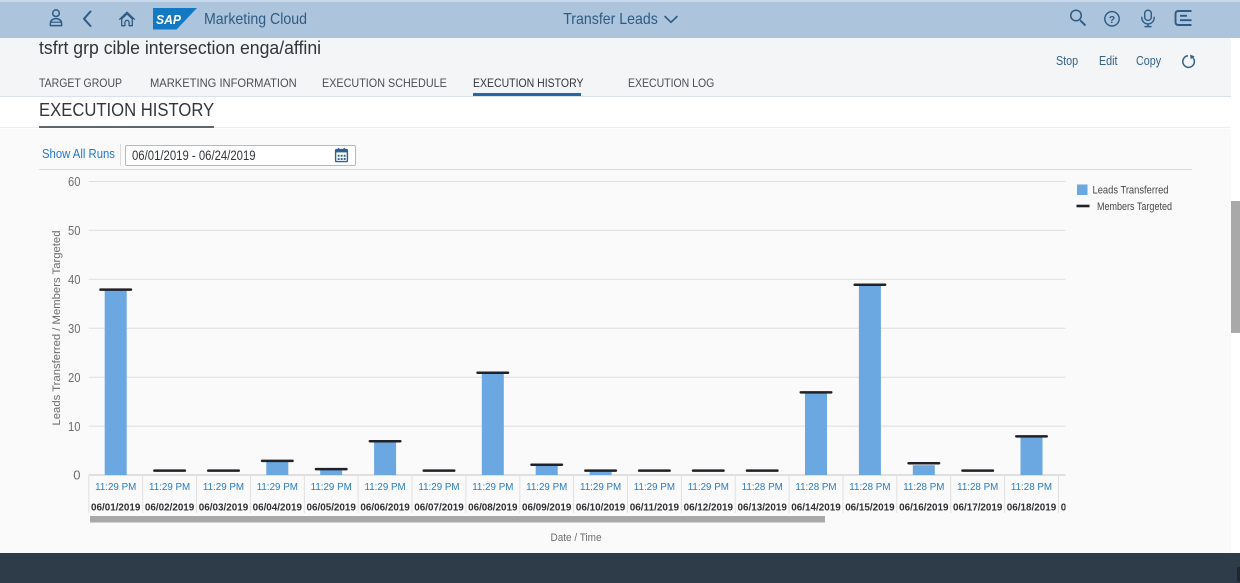  Describe the element at coordinates (816, 507) in the screenshot. I see `svg-text: 06/14/2019` at that location.